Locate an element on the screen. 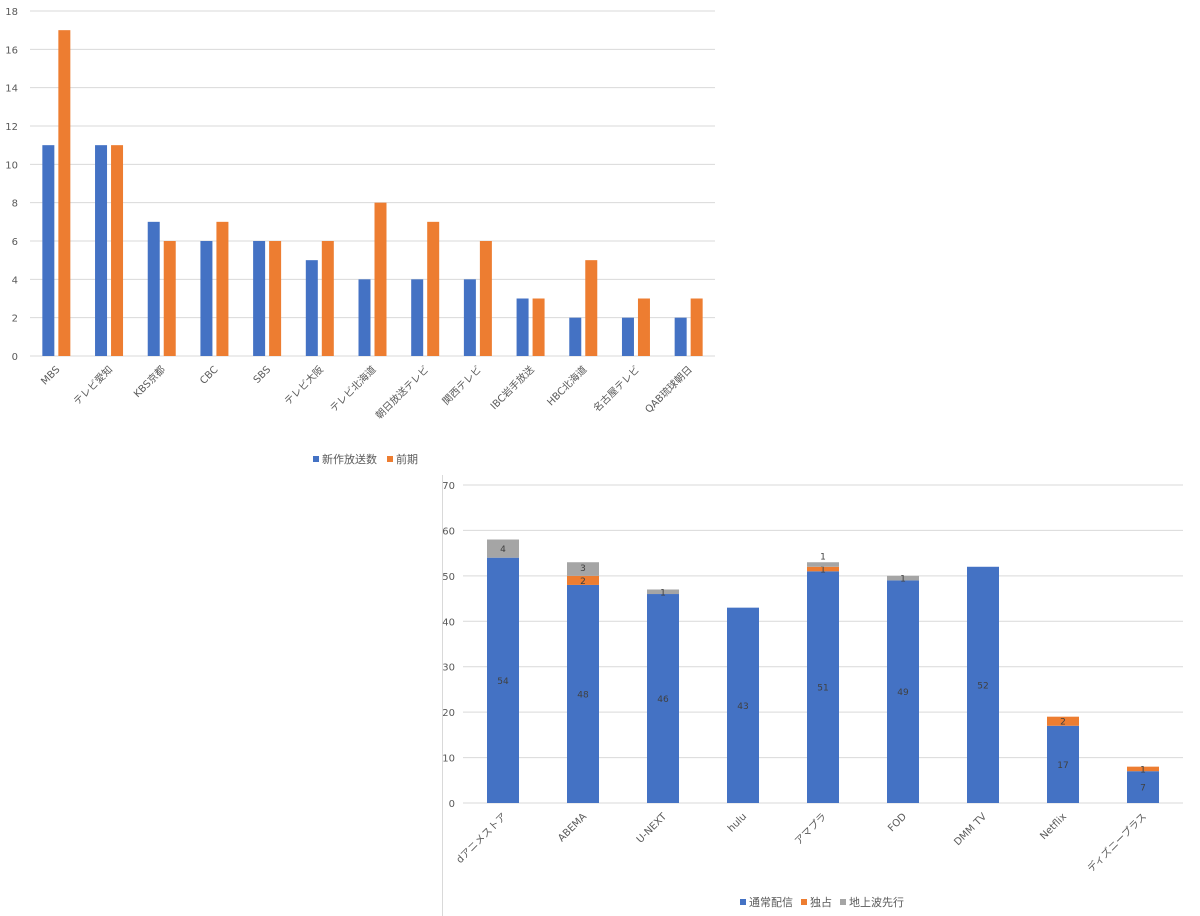  x-tick-label: Netflix is located at coordinates (1053, 826).